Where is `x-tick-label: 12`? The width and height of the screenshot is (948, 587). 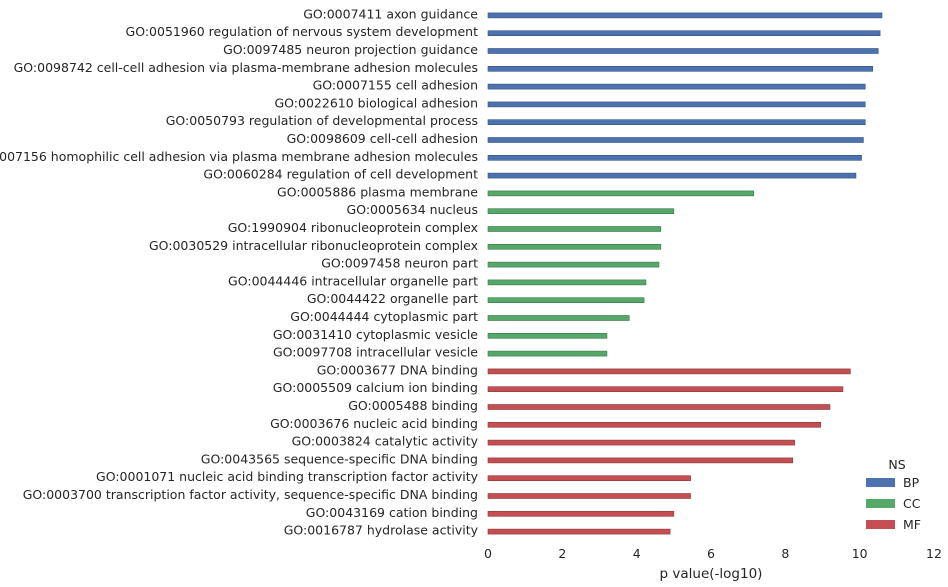 x-tick-label: 12 is located at coordinates (934, 553).